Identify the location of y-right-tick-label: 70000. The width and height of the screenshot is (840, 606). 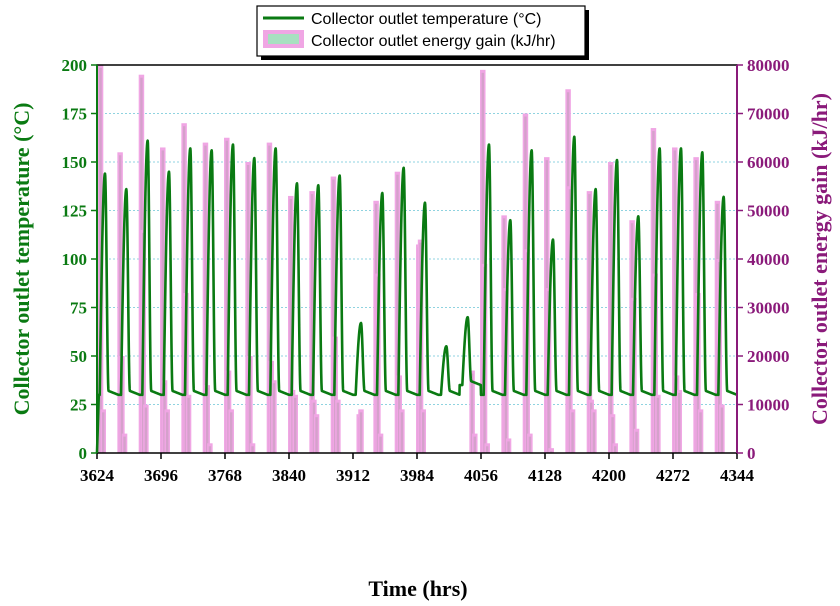
(768, 114).